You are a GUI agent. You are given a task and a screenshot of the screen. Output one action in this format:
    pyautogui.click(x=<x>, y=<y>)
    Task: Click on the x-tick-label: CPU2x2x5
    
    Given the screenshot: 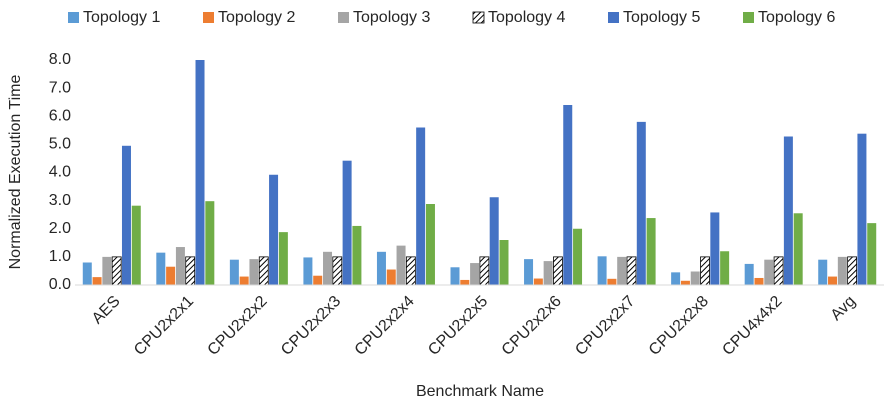 What is the action you would take?
    pyautogui.click(x=458, y=326)
    